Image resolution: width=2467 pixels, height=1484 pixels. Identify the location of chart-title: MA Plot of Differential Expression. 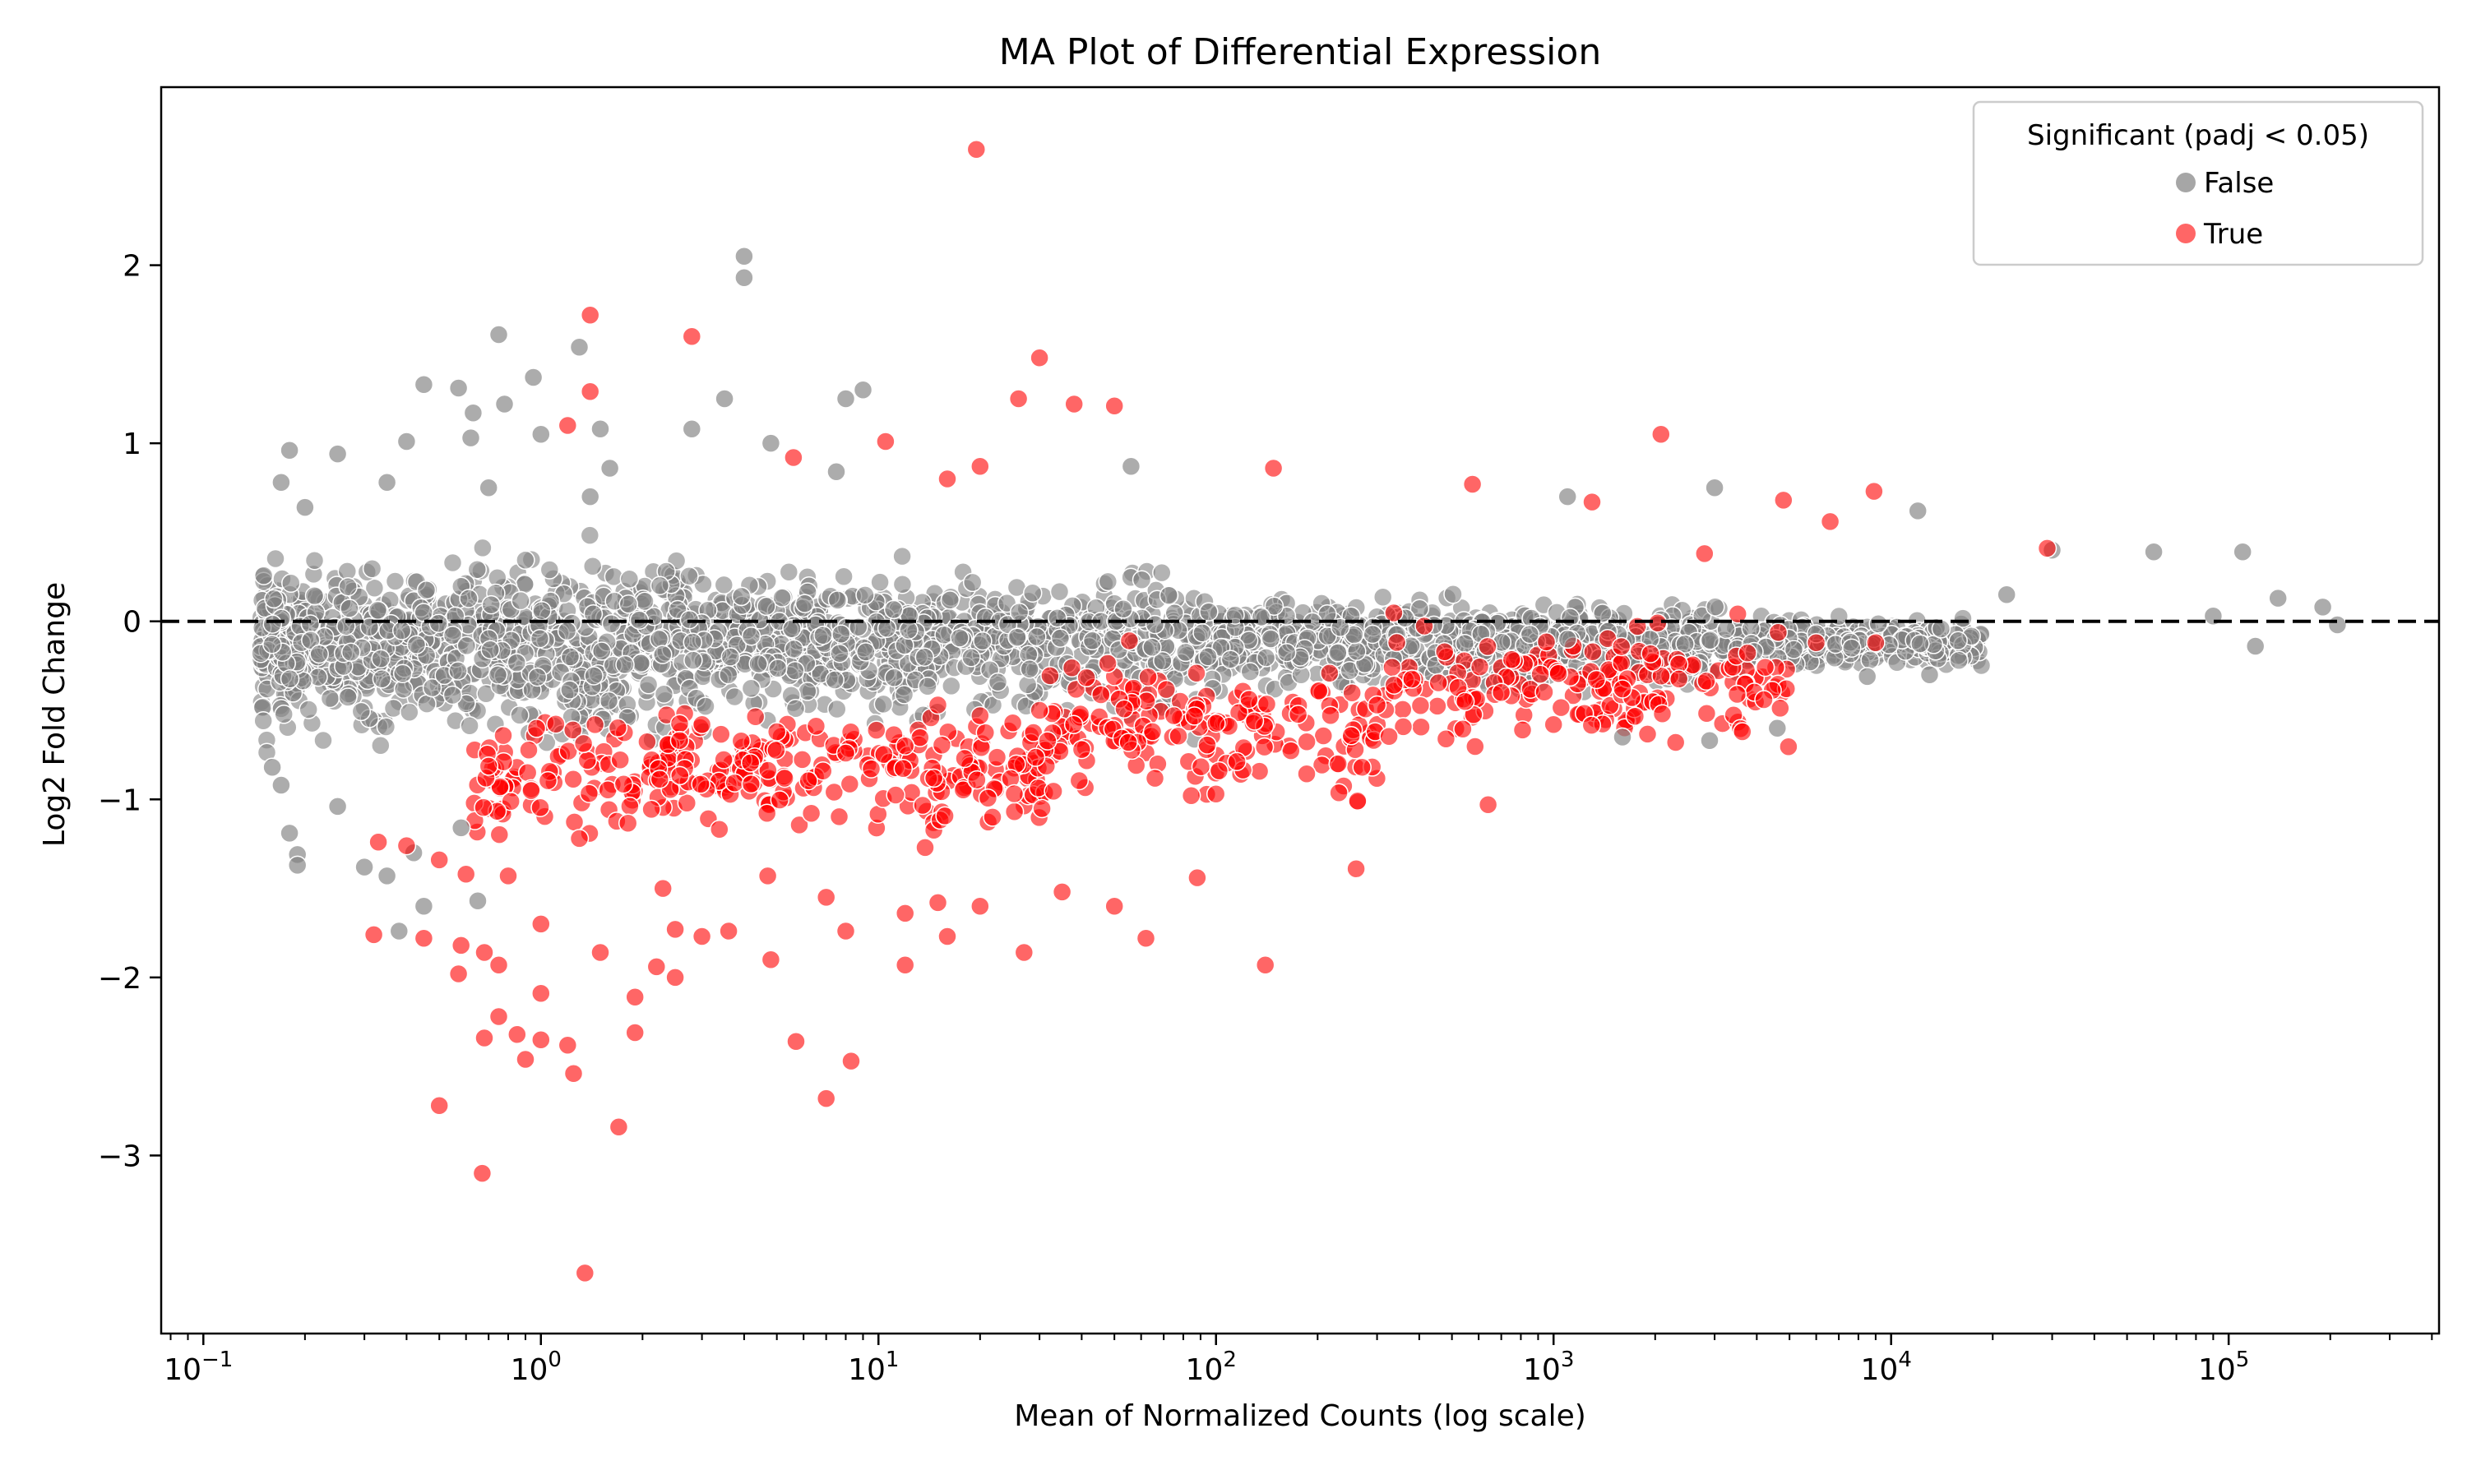
(1300, 52).